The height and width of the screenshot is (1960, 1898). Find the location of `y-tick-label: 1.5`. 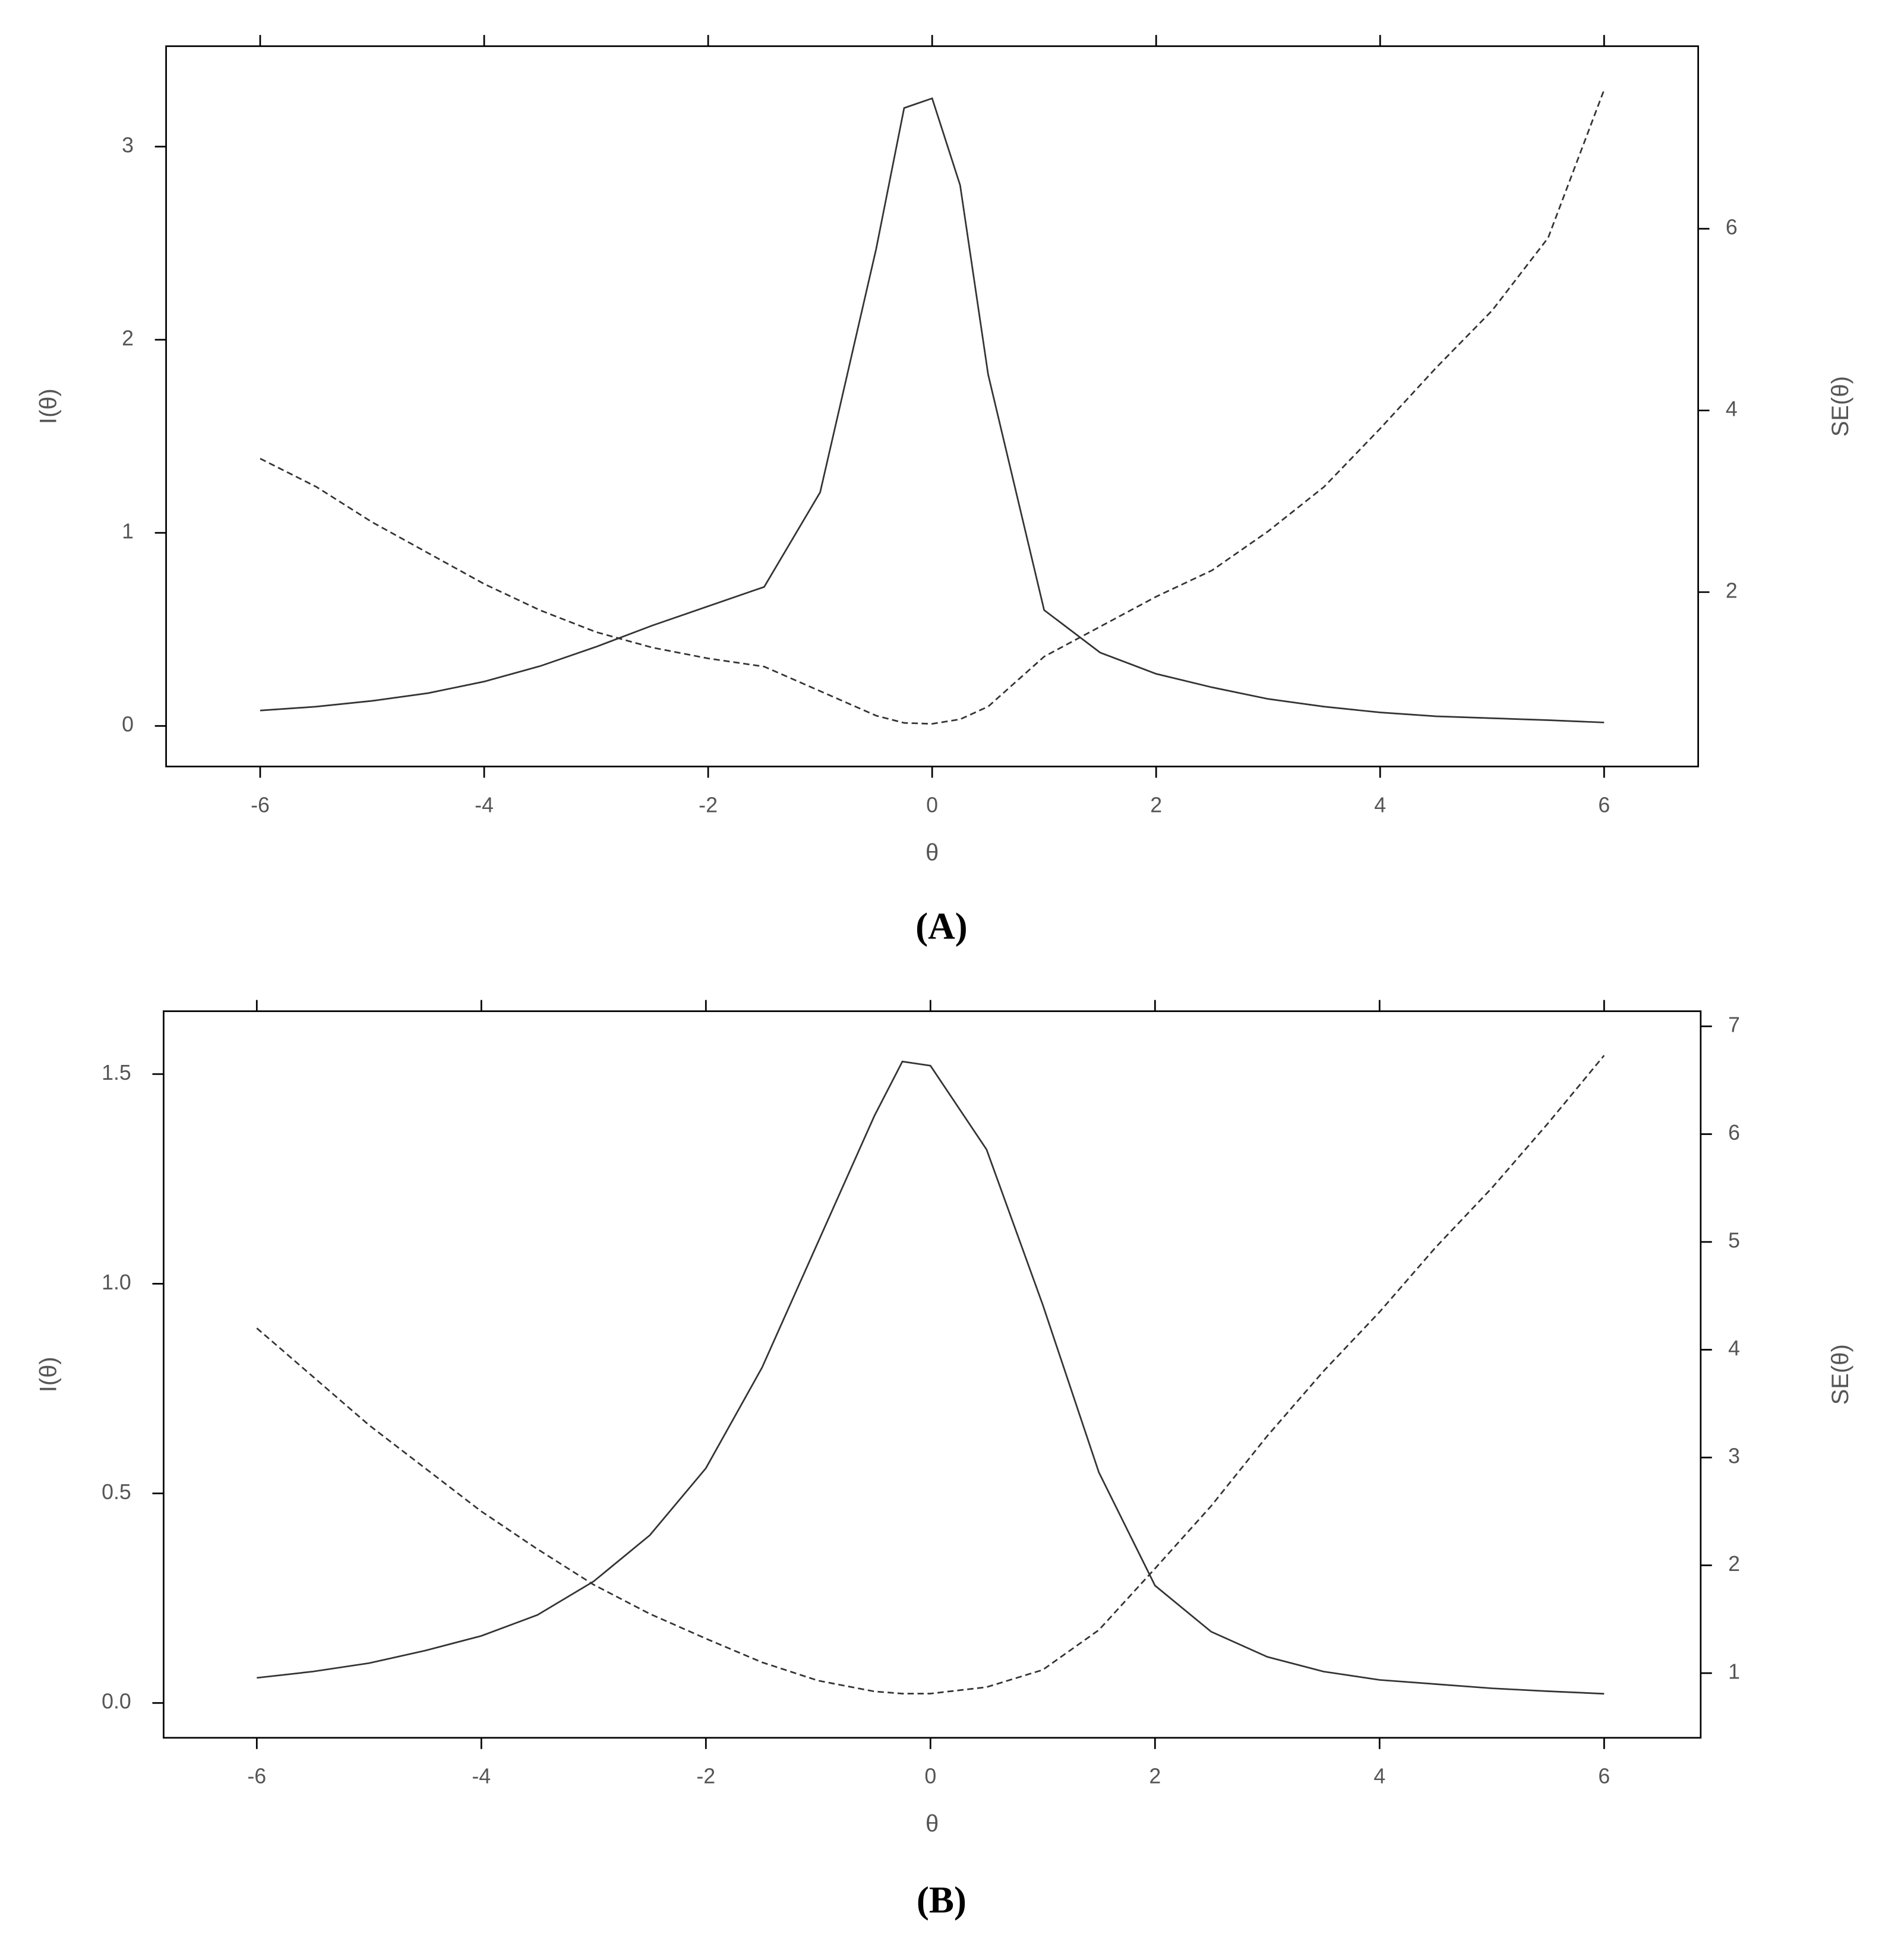

y-tick-label: 1.5 is located at coordinates (116, 1073).